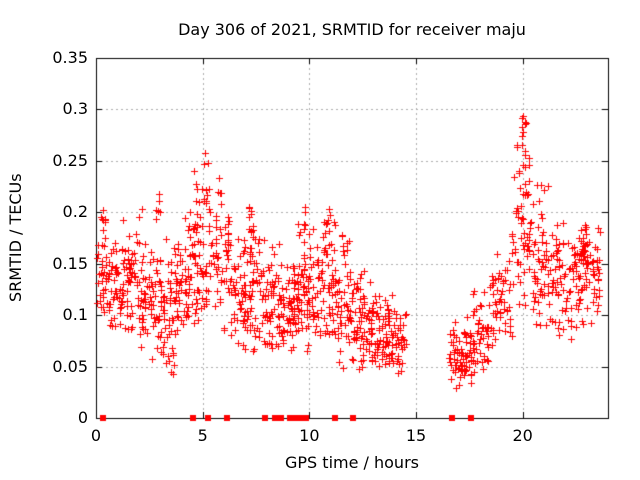  I want to click on x-tick-label: 5, so click(202, 435).